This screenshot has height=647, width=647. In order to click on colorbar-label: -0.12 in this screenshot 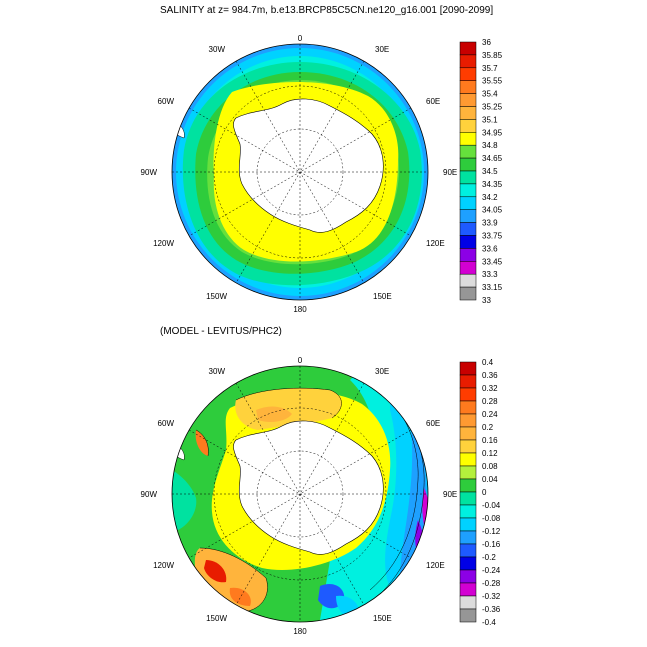, I will do `click(491, 531)`.